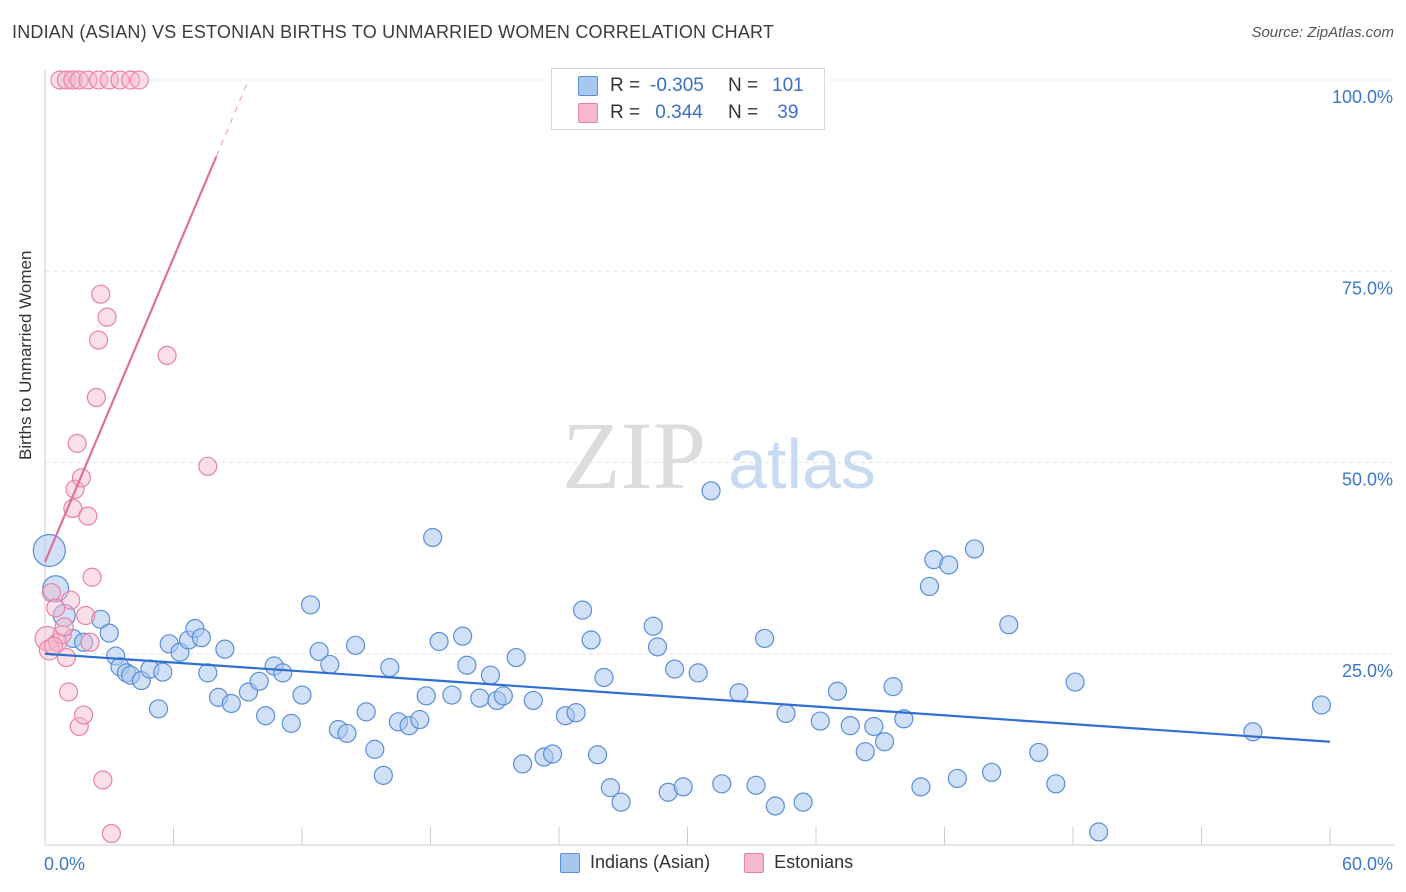 This screenshot has width=1406, height=892. I want to click on stats-swatch-blue, so click(588, 86).